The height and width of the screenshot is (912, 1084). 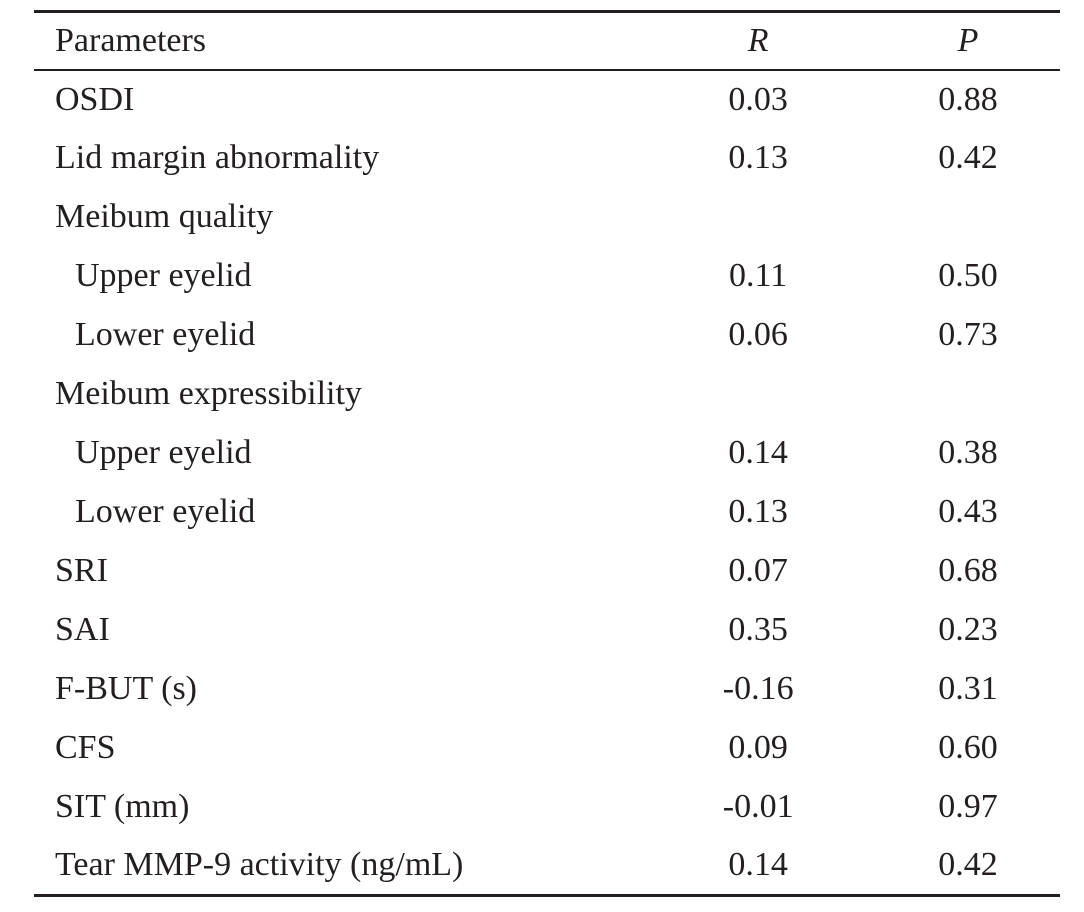 What do you see at coordinates (968, 570) in the screenshot?
I see `row-p-value: 0.68` at bounding box center [968, 570].